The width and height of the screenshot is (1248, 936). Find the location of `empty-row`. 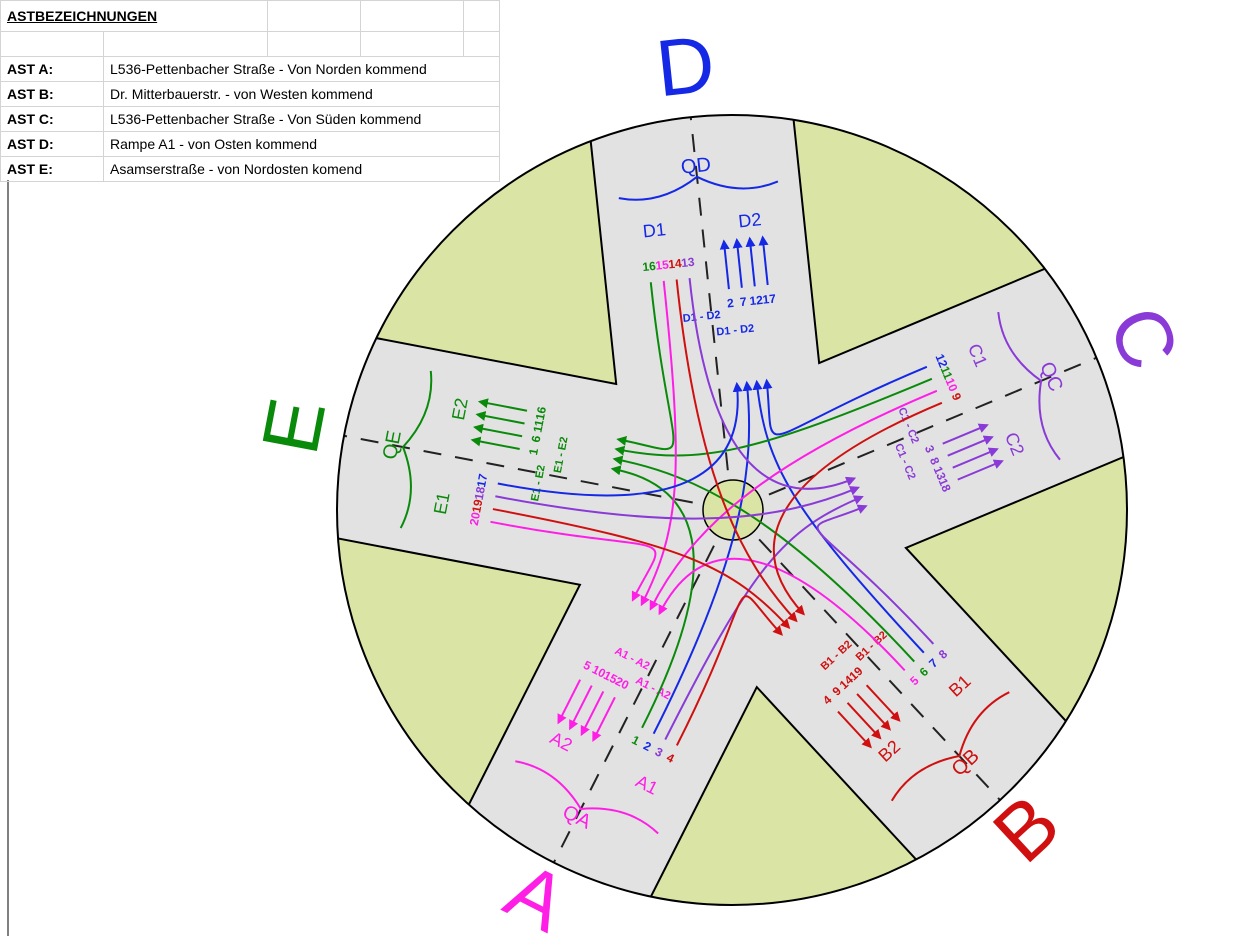

empty-row is located at coordinates (250, 44).